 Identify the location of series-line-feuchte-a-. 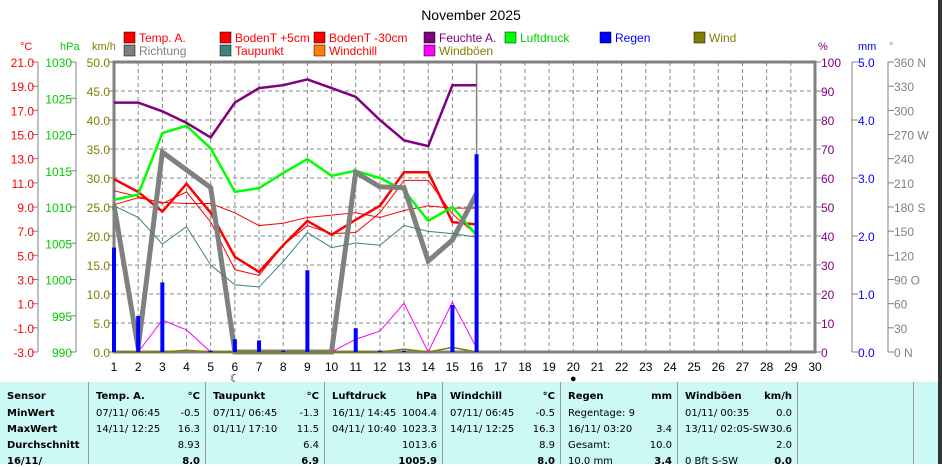
(295, 113).